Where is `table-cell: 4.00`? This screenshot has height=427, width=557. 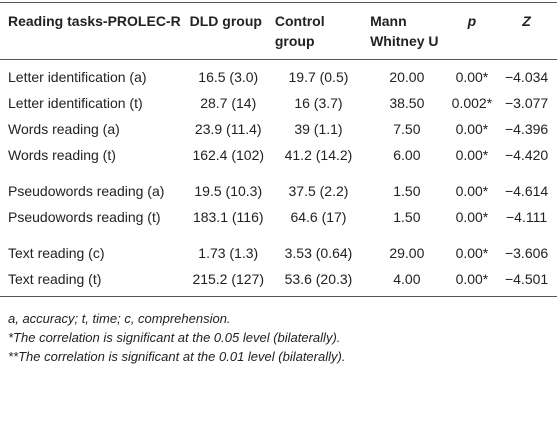 table-cell: 4.00 is located at coordinates (407, 281).